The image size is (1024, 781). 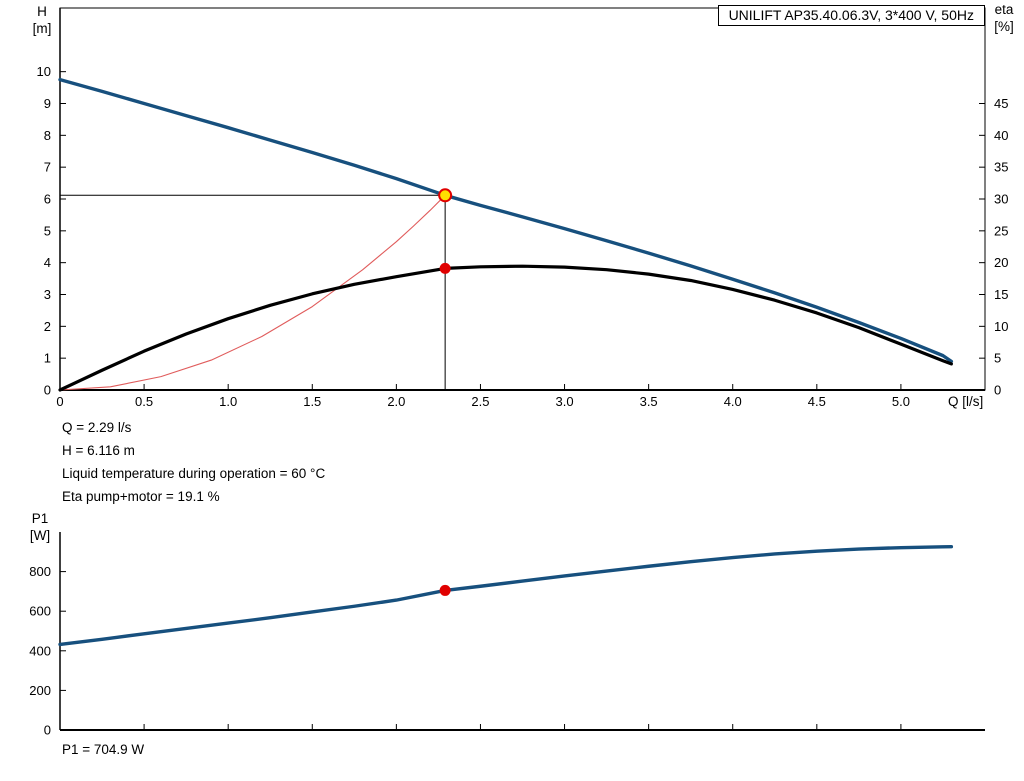 What do you see at coordinates (1001, 294) in the screenshot?
I see `tick-label: 15` at bounding box center [1001, 294].